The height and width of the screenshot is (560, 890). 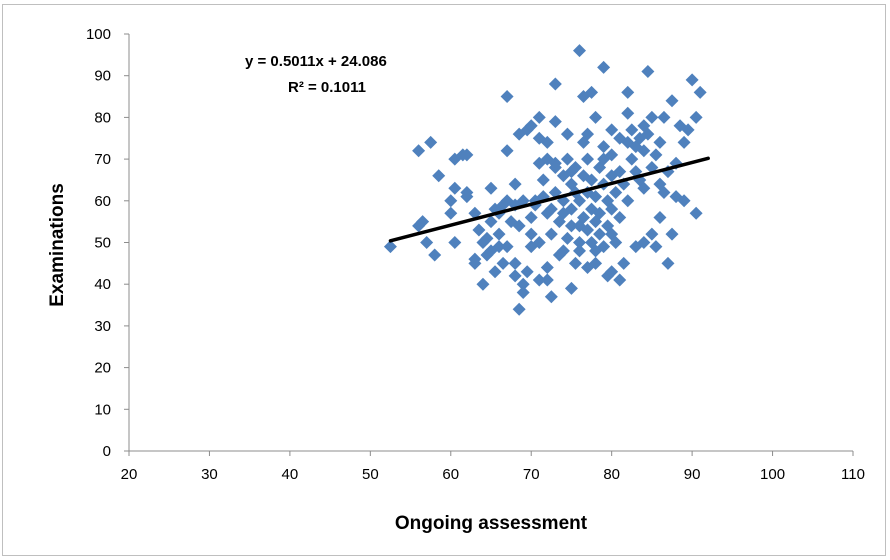 What do you see at coordinates (316, 61) in the screenshot?
I see `trendline-equation: y = 0.5011x + 24.086` at bounding box center [316, 61].